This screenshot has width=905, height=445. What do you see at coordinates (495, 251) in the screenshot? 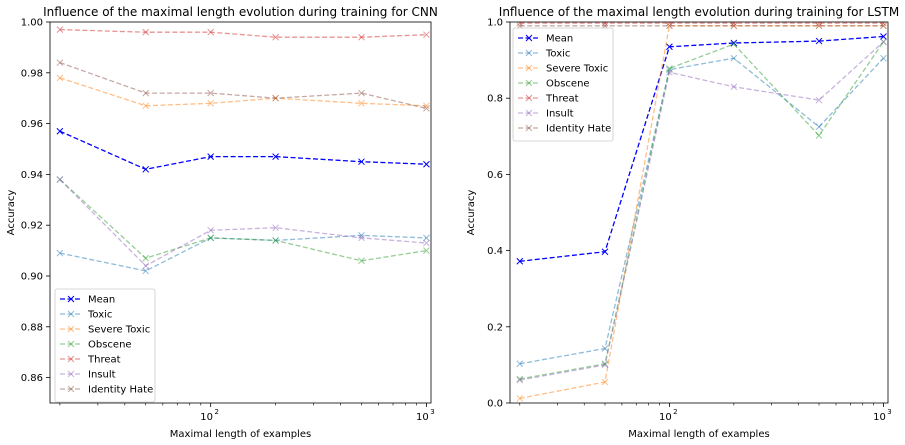
I see `y-tick-label: 0.4` at bounding box center [495, 251].